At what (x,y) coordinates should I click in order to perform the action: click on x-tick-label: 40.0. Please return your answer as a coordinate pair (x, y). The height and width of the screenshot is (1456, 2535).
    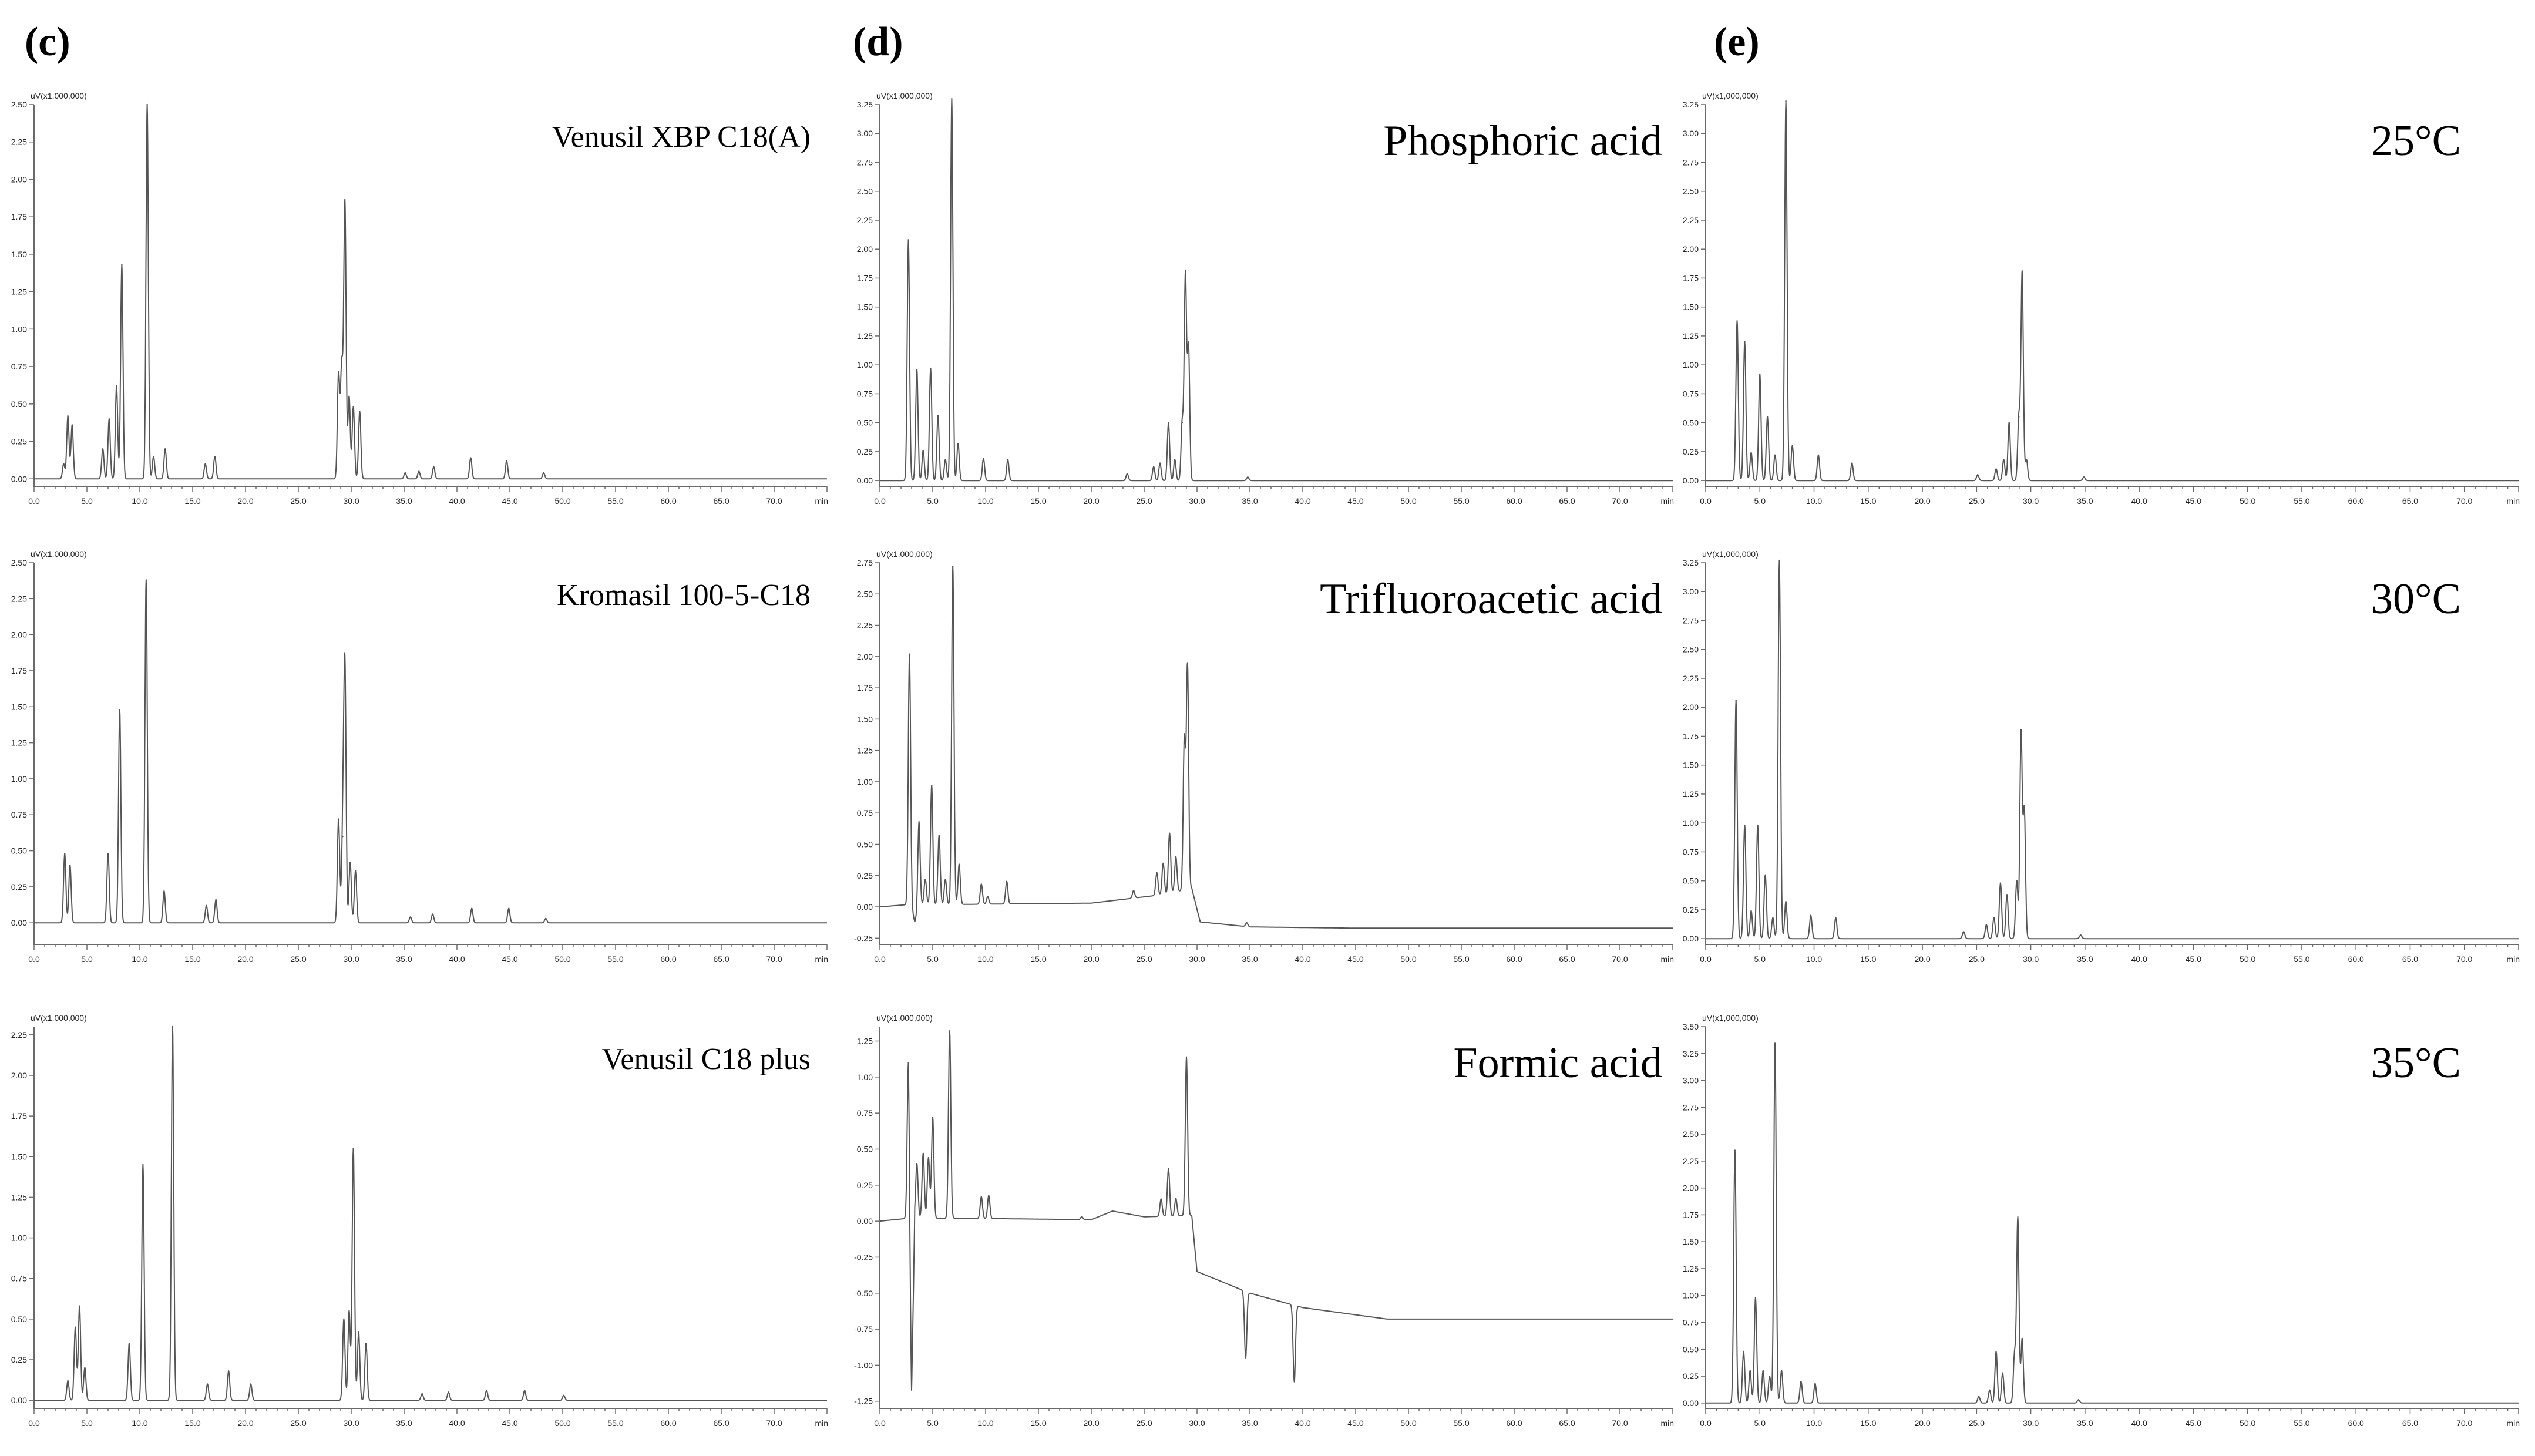
    Looking at the image, I should click on (2139, 501).